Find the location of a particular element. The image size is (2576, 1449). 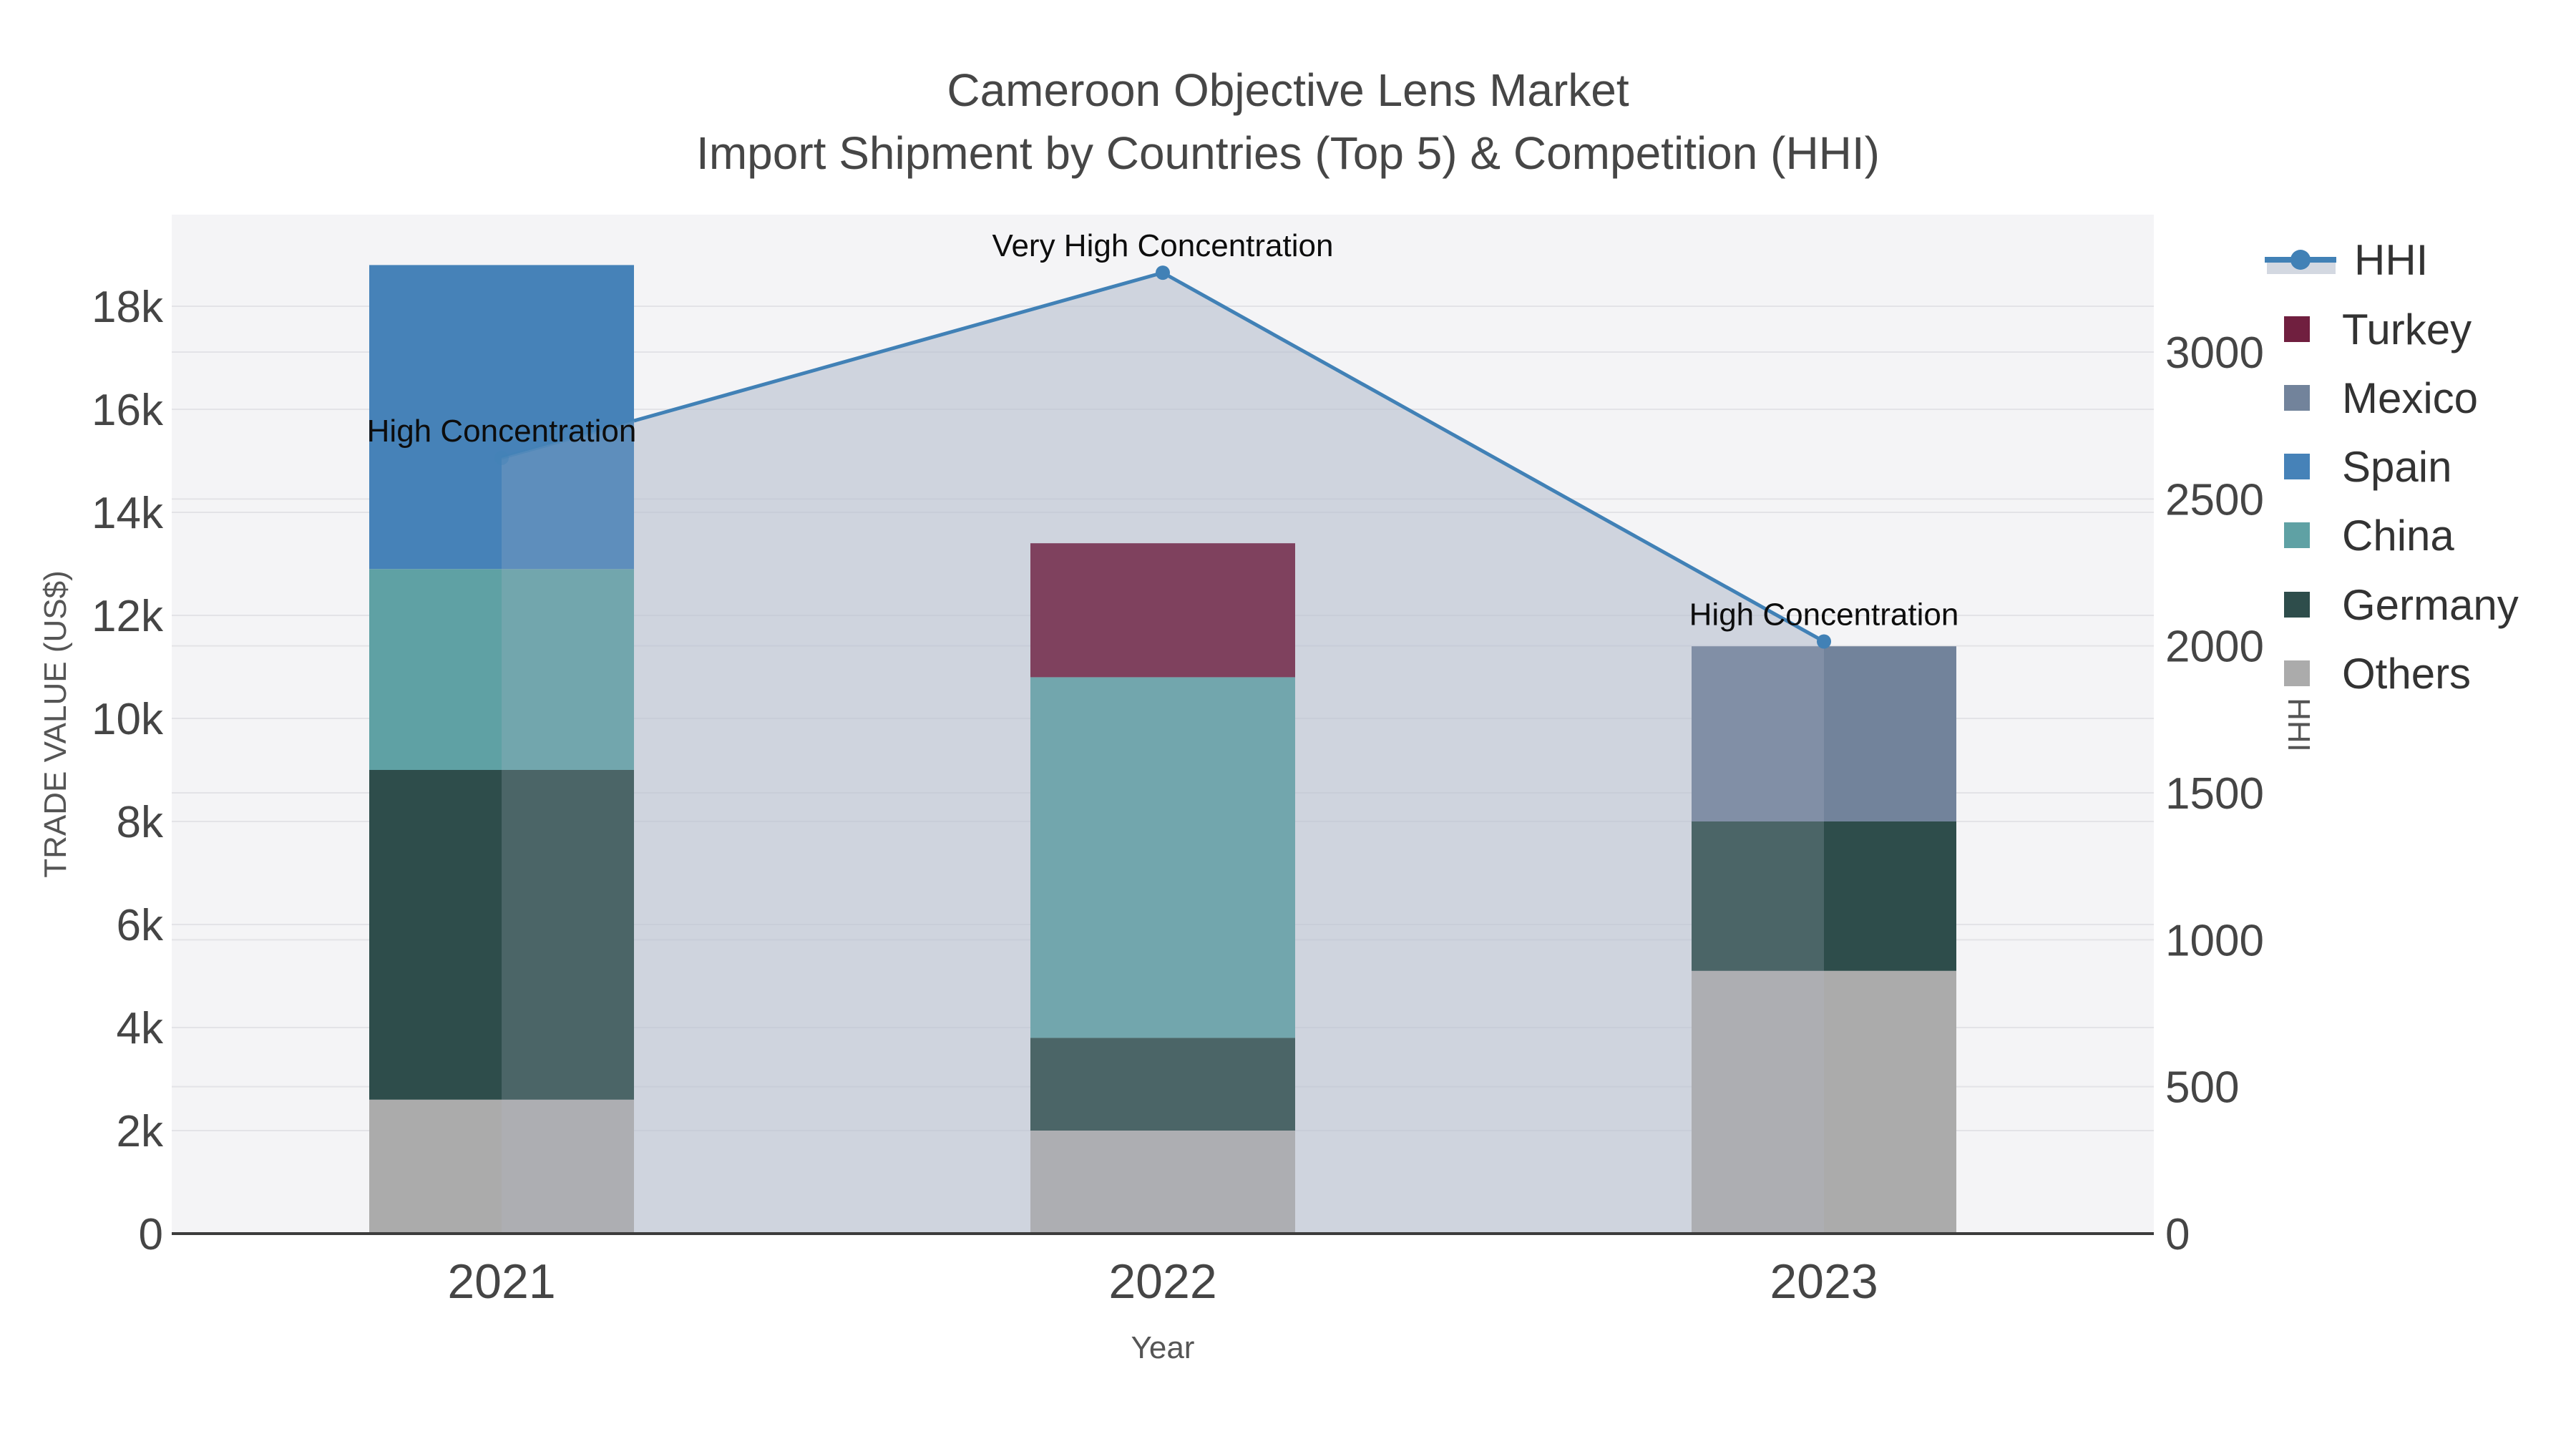

bar-2021-spain is located at coordinates (501, 417).